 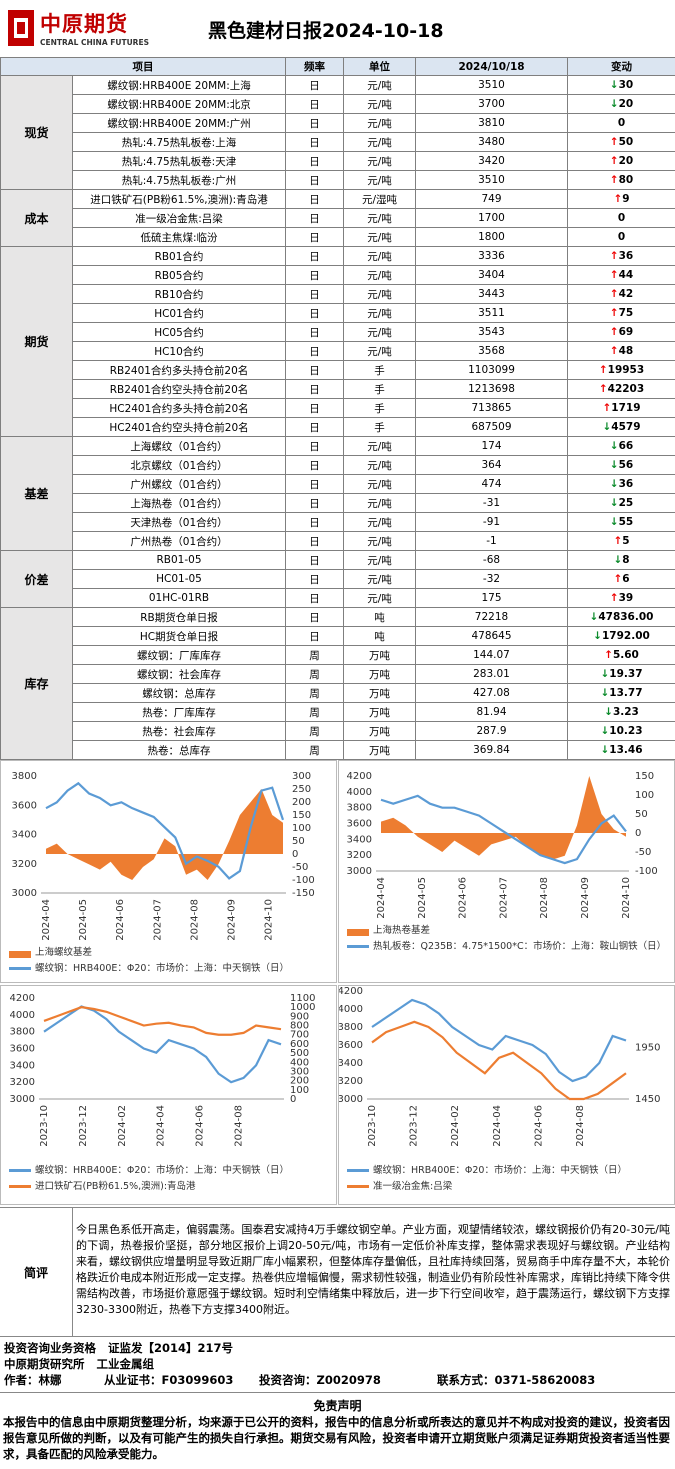 I want to click on value-cell: -91, so click(x=491, y=522).